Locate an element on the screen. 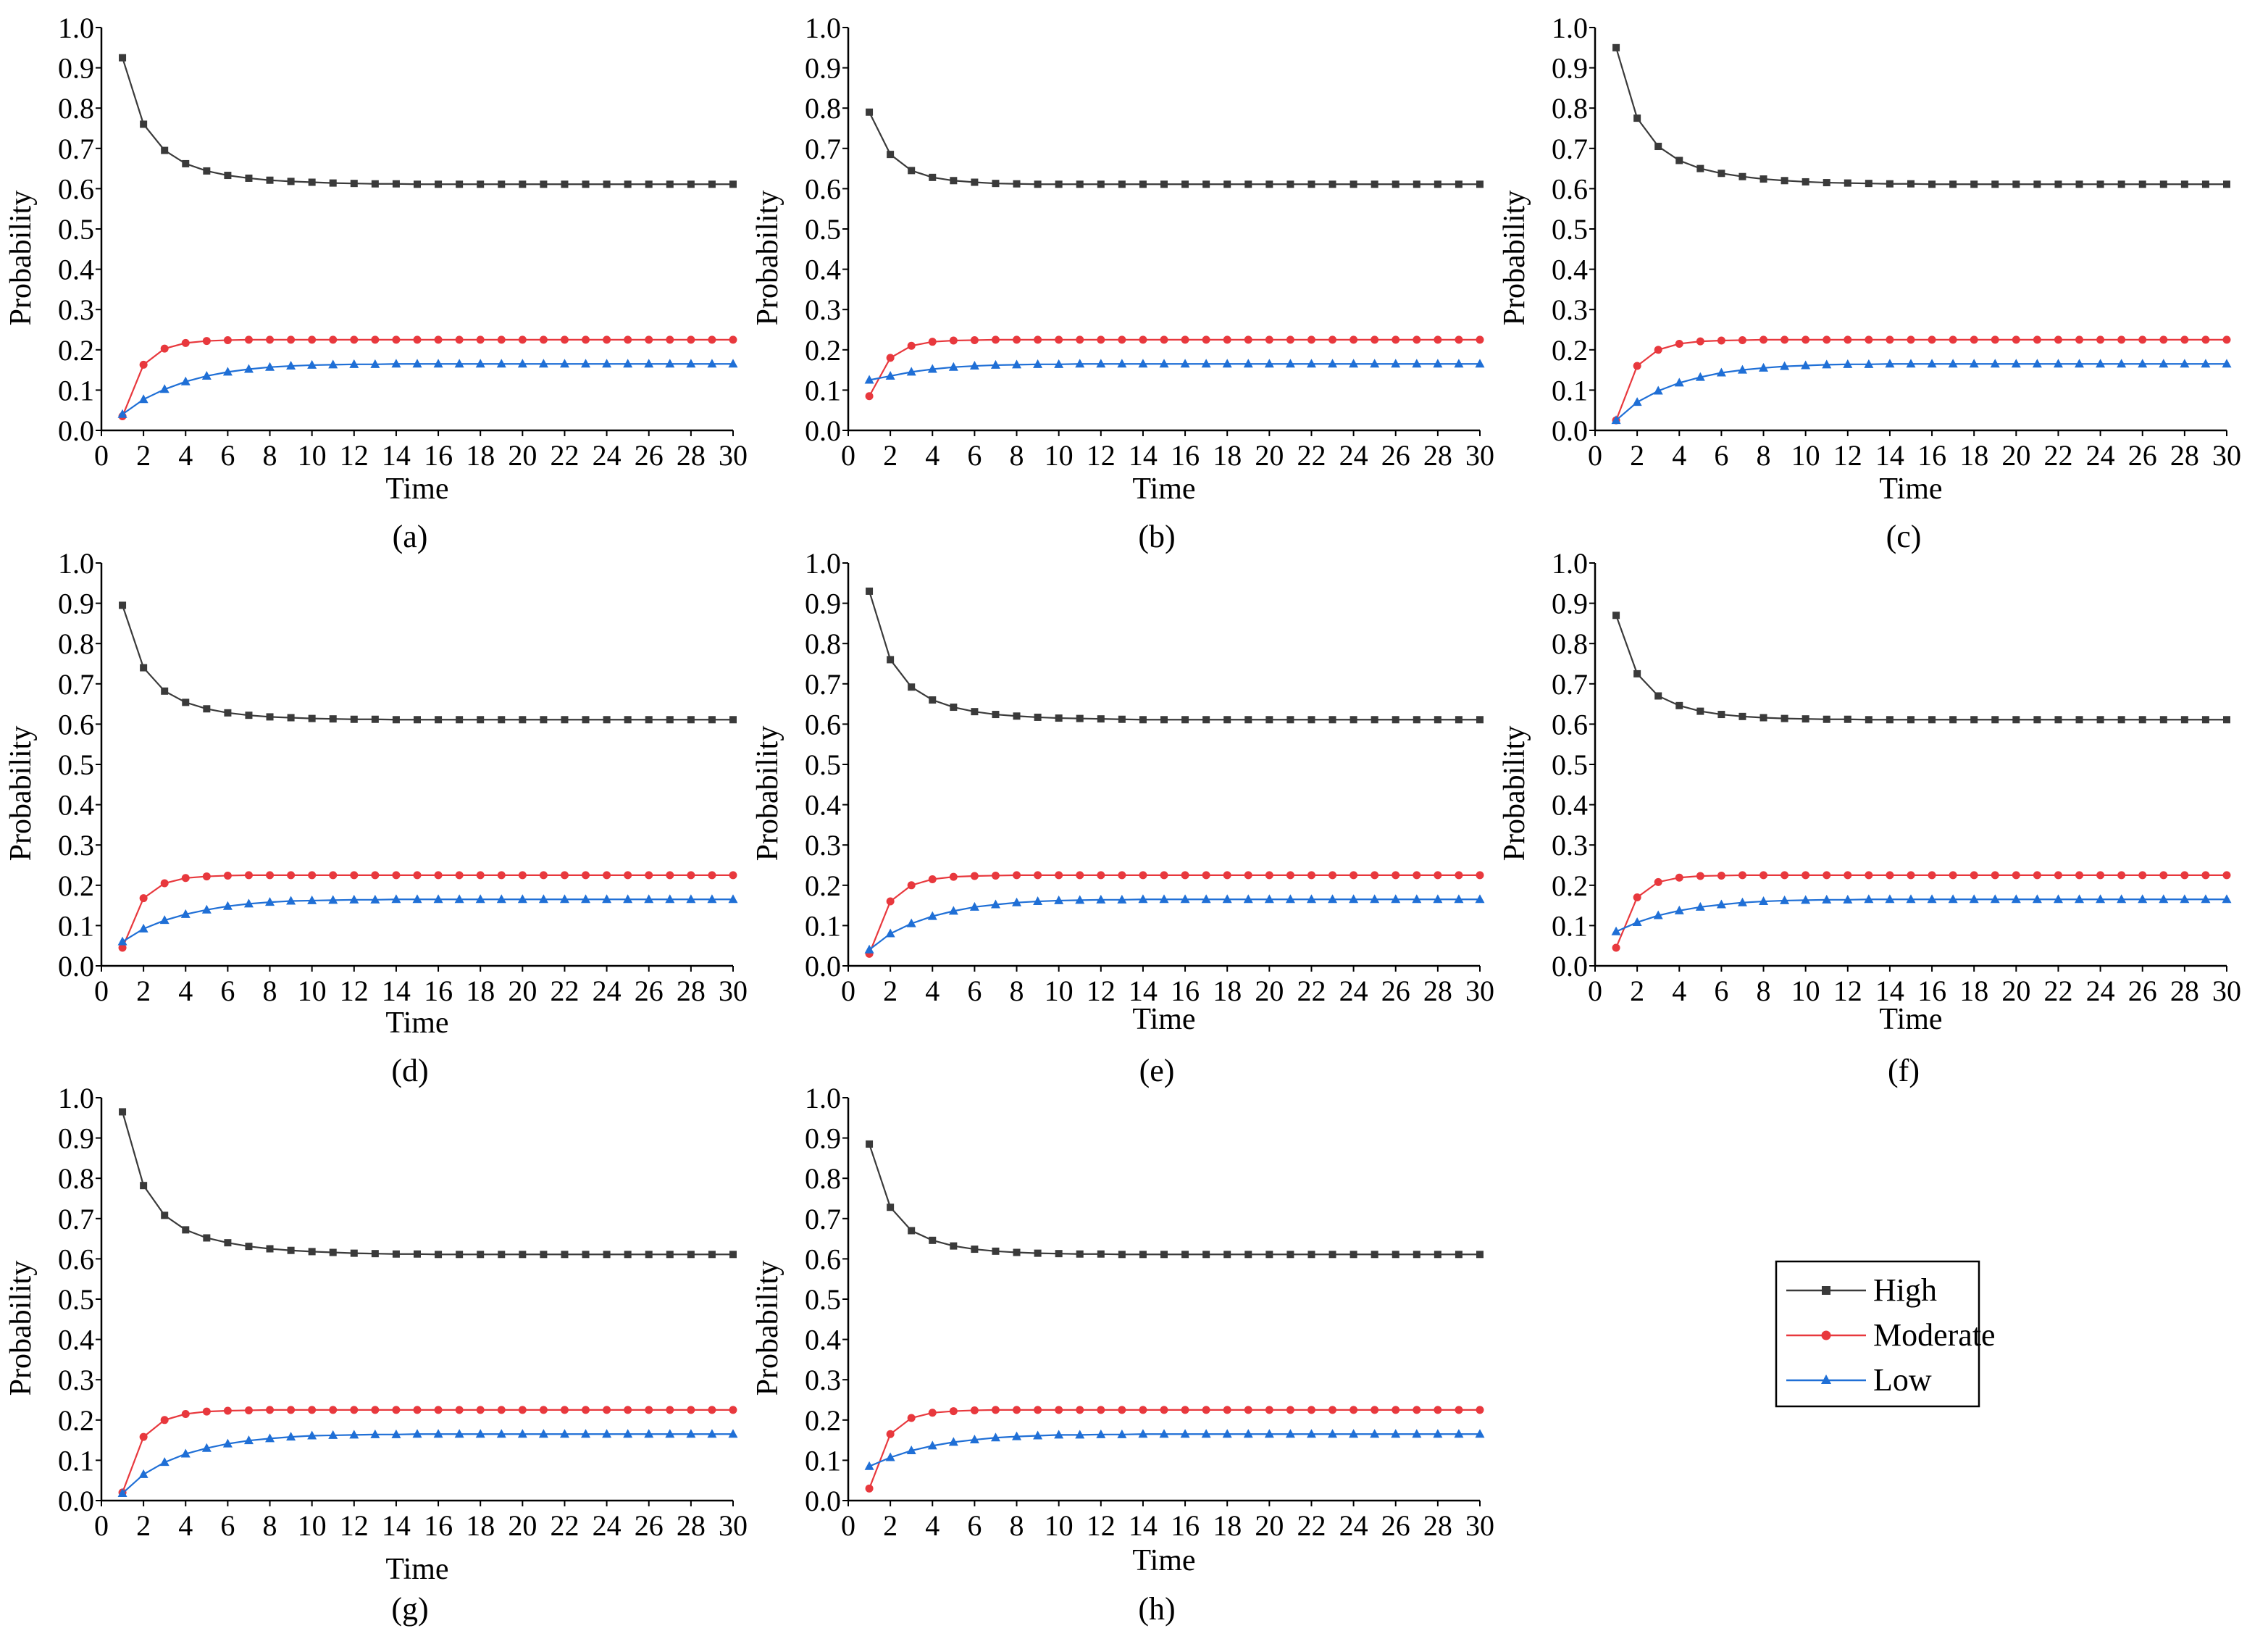  x-tick-label: 2 is located at coordinates (890, 1525).